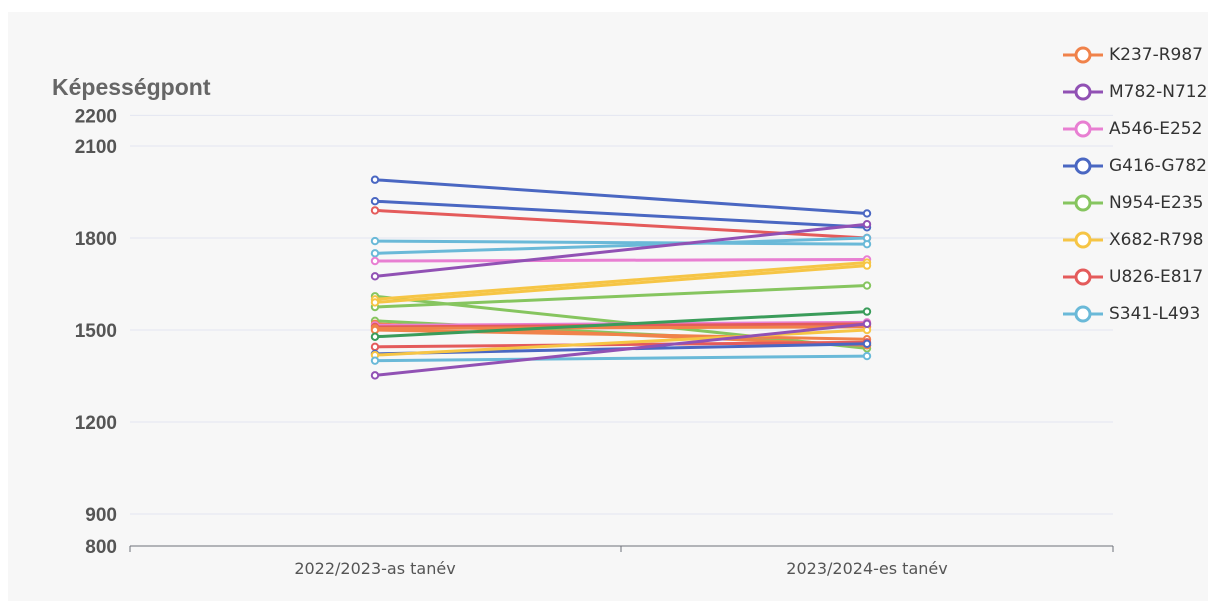  I want to click on y-tick-label: 800, so click(101, 547).